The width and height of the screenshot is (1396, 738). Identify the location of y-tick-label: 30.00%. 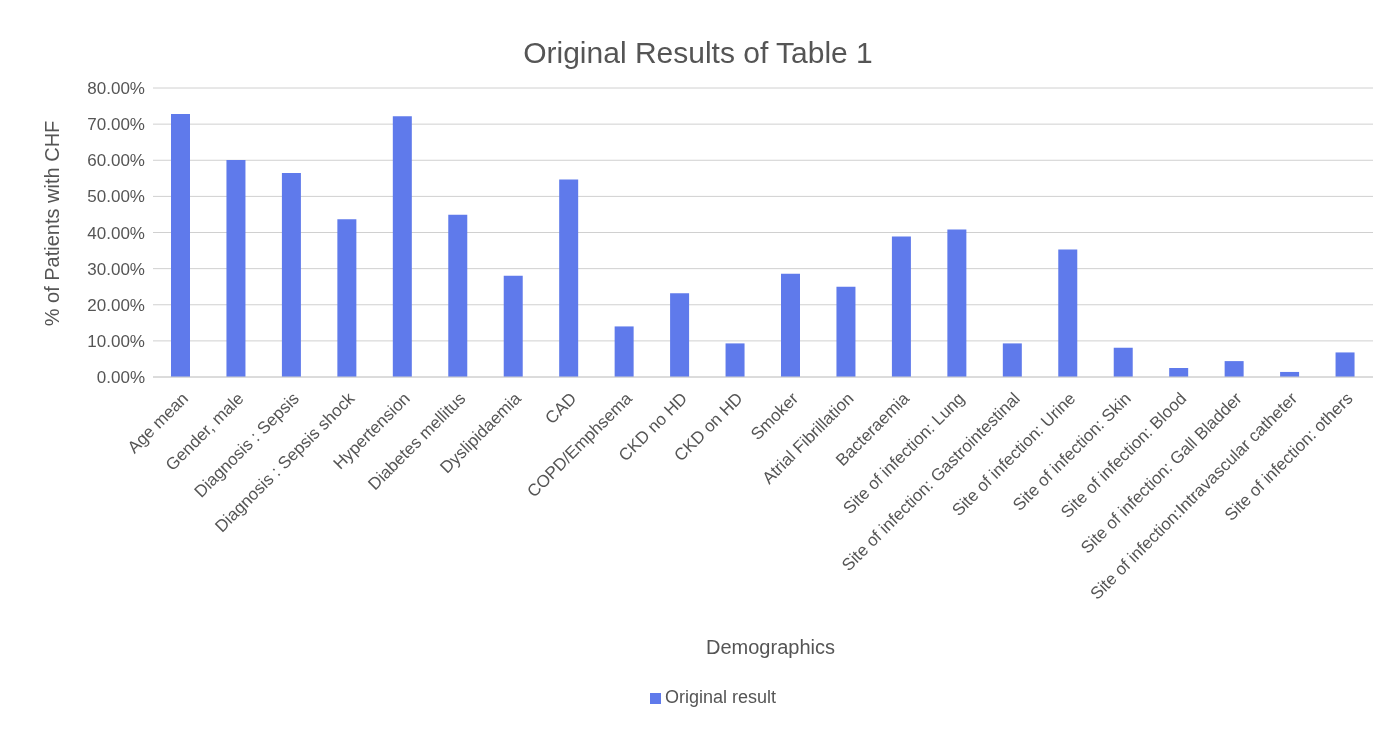
(116, 269).